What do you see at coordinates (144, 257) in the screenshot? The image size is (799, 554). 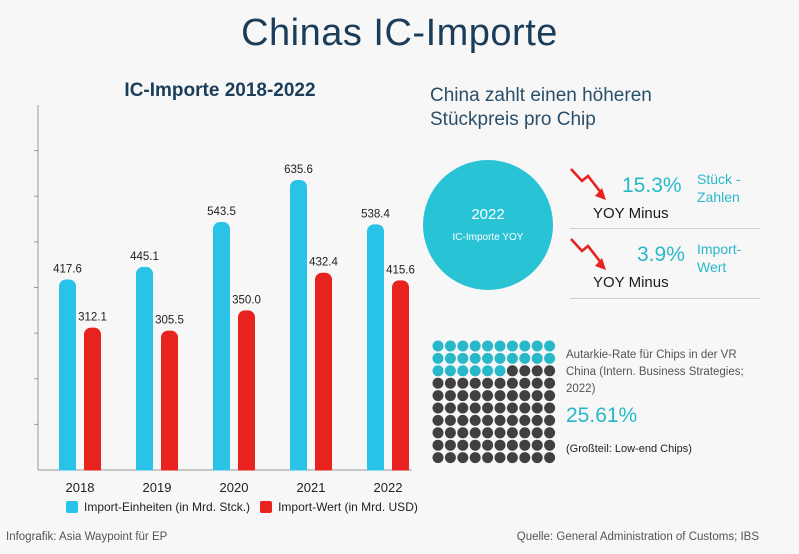 I see `data-label: 445.1` at bounding box center [144, 257].